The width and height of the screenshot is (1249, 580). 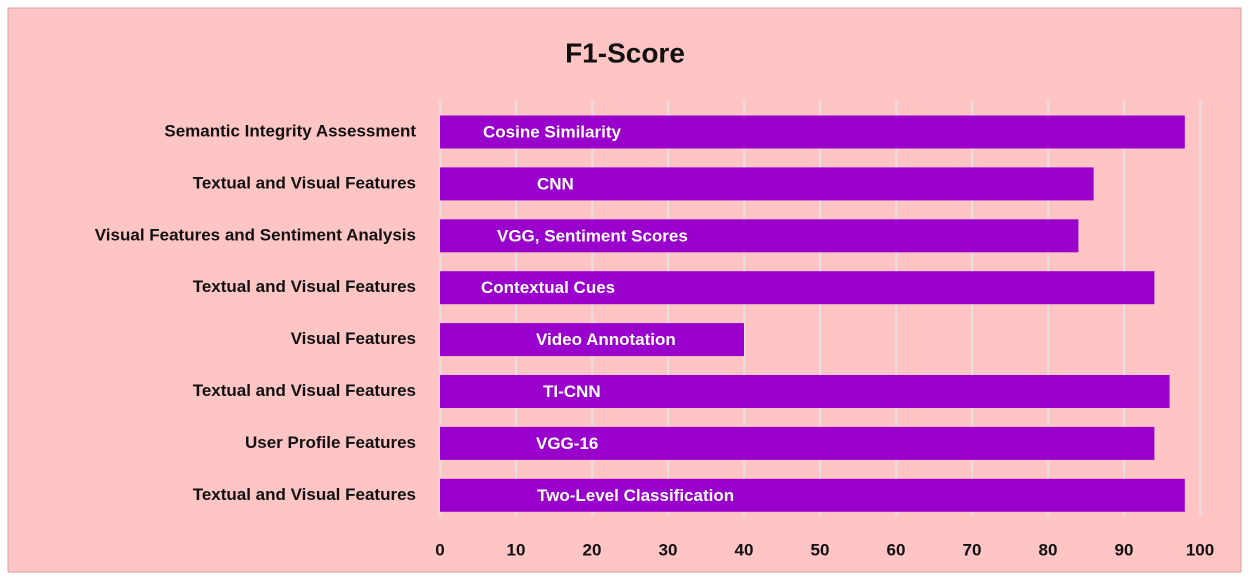 I want to click on bar-label: CNN, so click(x=555, y=183).